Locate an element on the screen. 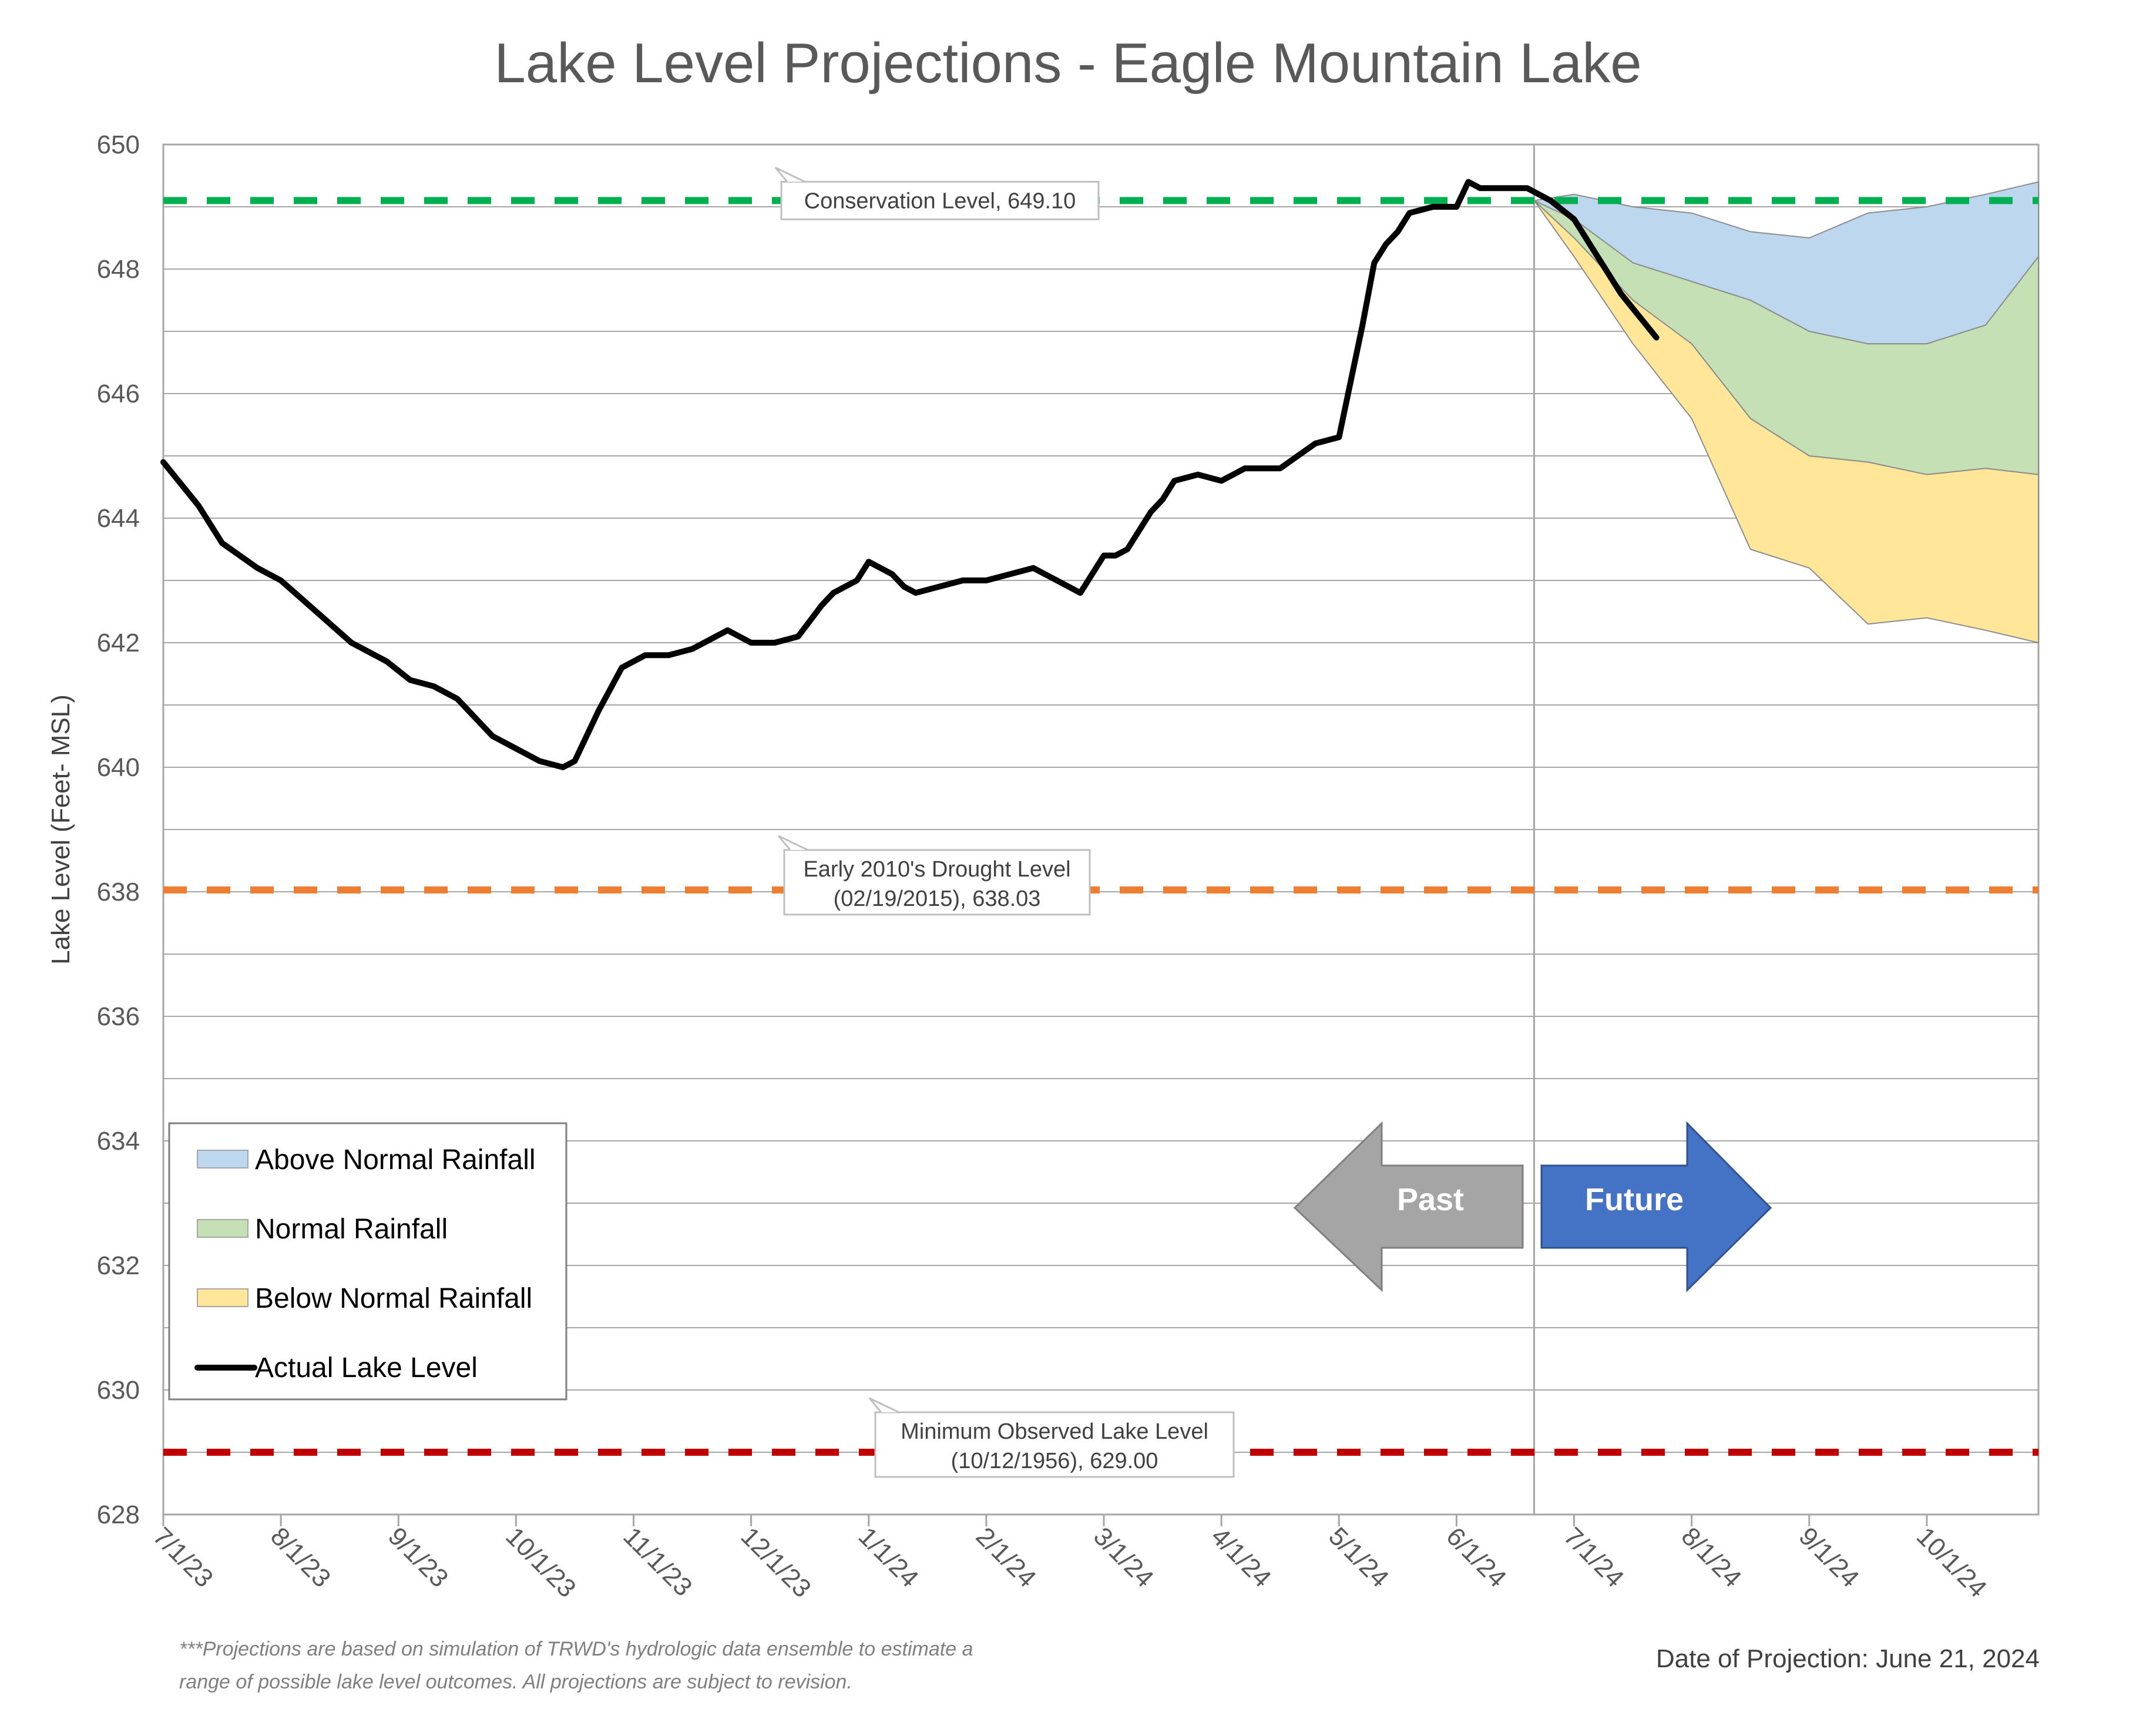 The height and width of the screenshot is (1736, 2136). date-of-projection: Date of Projection: June 21, 2024 is located at coordinates (1848, 1658).